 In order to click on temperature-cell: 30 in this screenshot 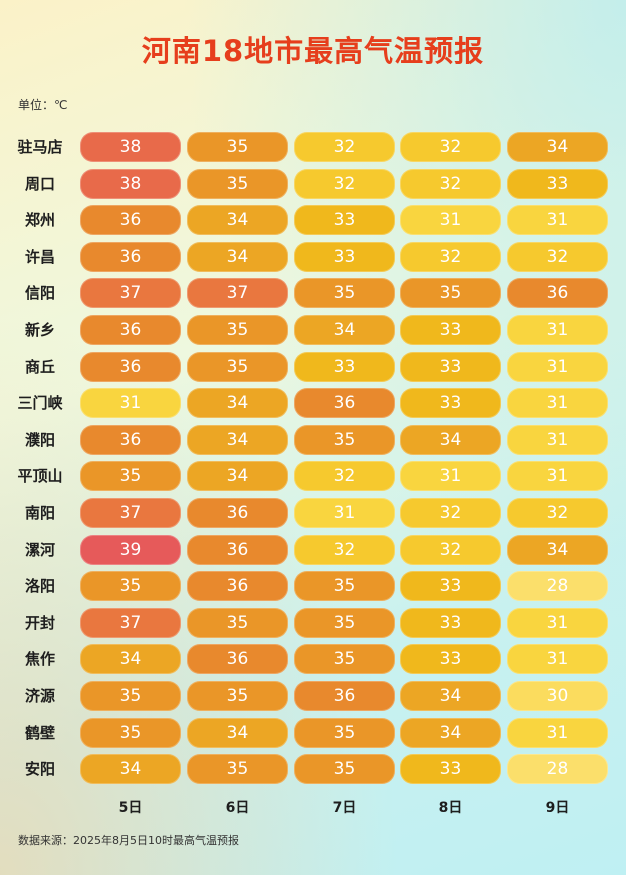, I will do `click(557, 696)`.